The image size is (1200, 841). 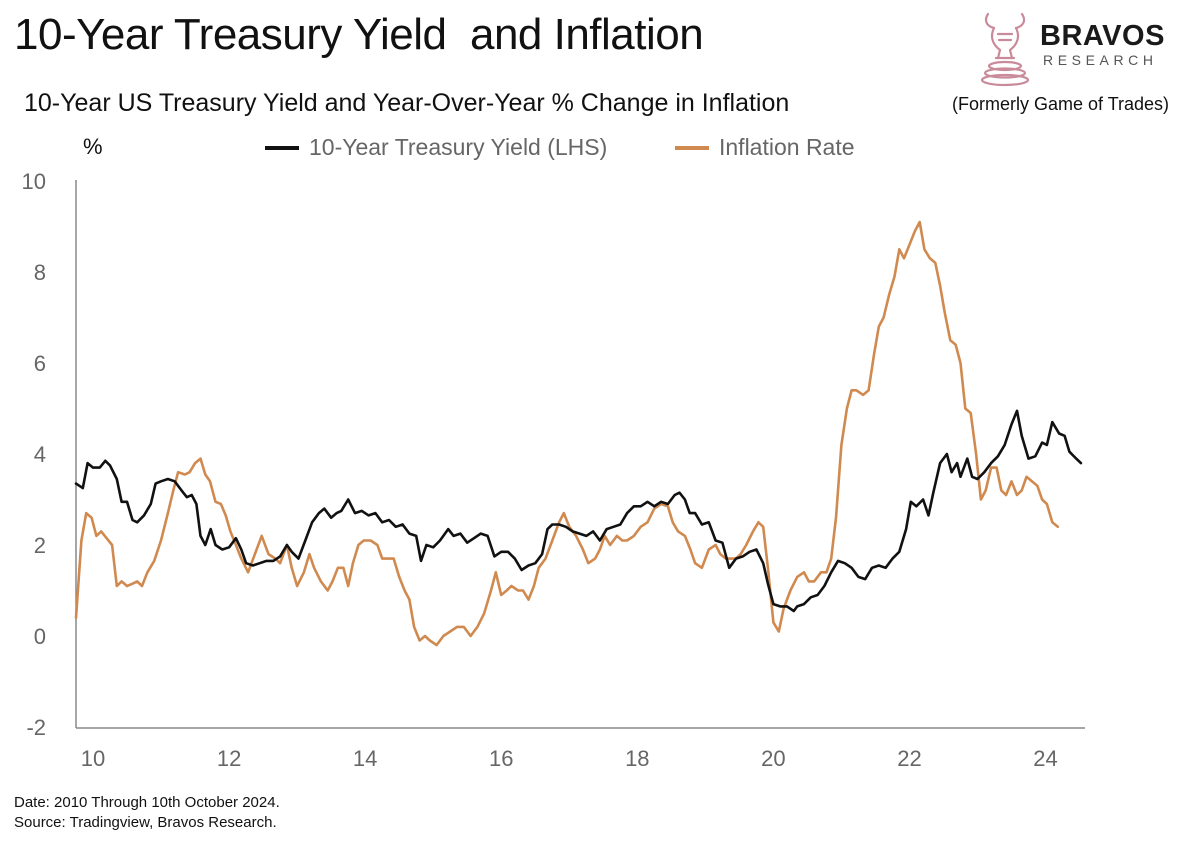 I want to click on x-tick-label: 16, so click(x=501, y=758).